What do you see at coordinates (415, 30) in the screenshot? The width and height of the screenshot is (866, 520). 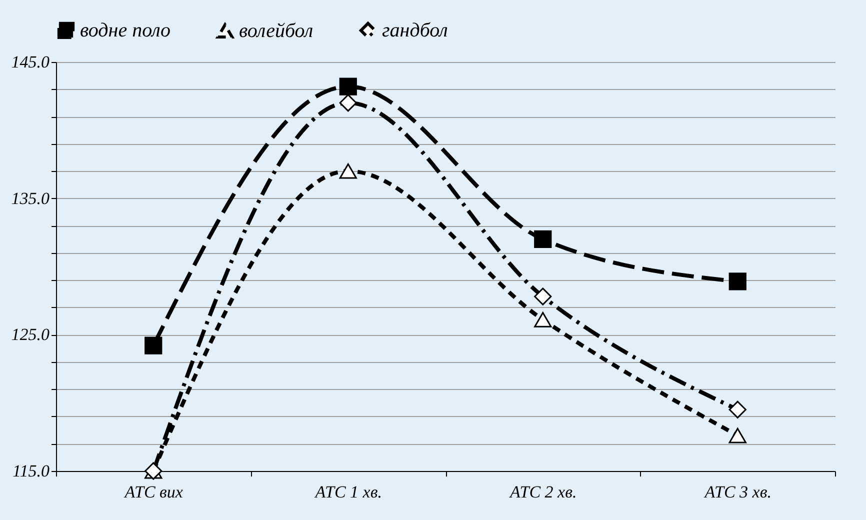 I see `legend-label: гандбол` at bounding box center [415, 30].